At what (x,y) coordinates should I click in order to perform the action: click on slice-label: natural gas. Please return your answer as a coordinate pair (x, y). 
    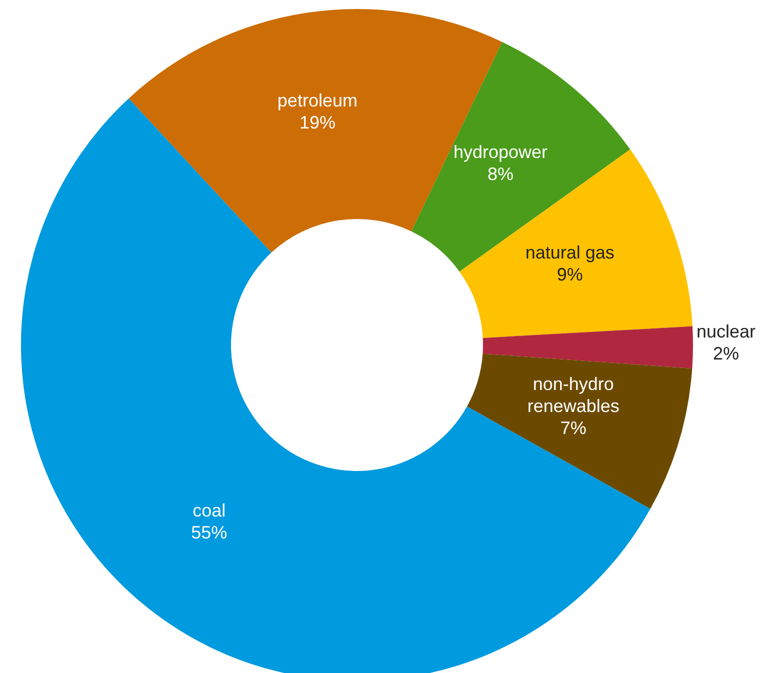
    Looking at the image, I should click on (569, 252).